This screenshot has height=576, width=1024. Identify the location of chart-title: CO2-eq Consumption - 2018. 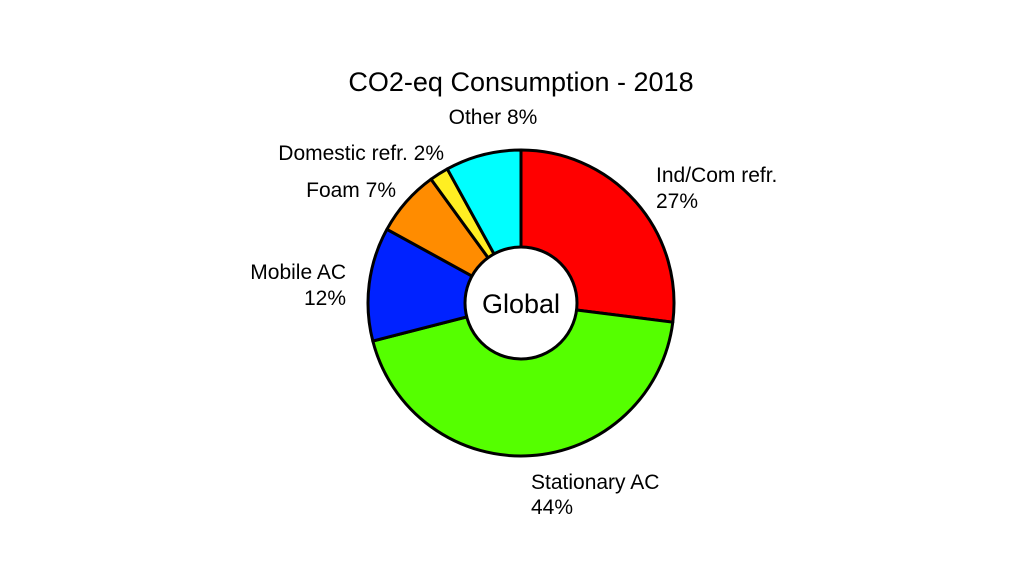
(520, 82).